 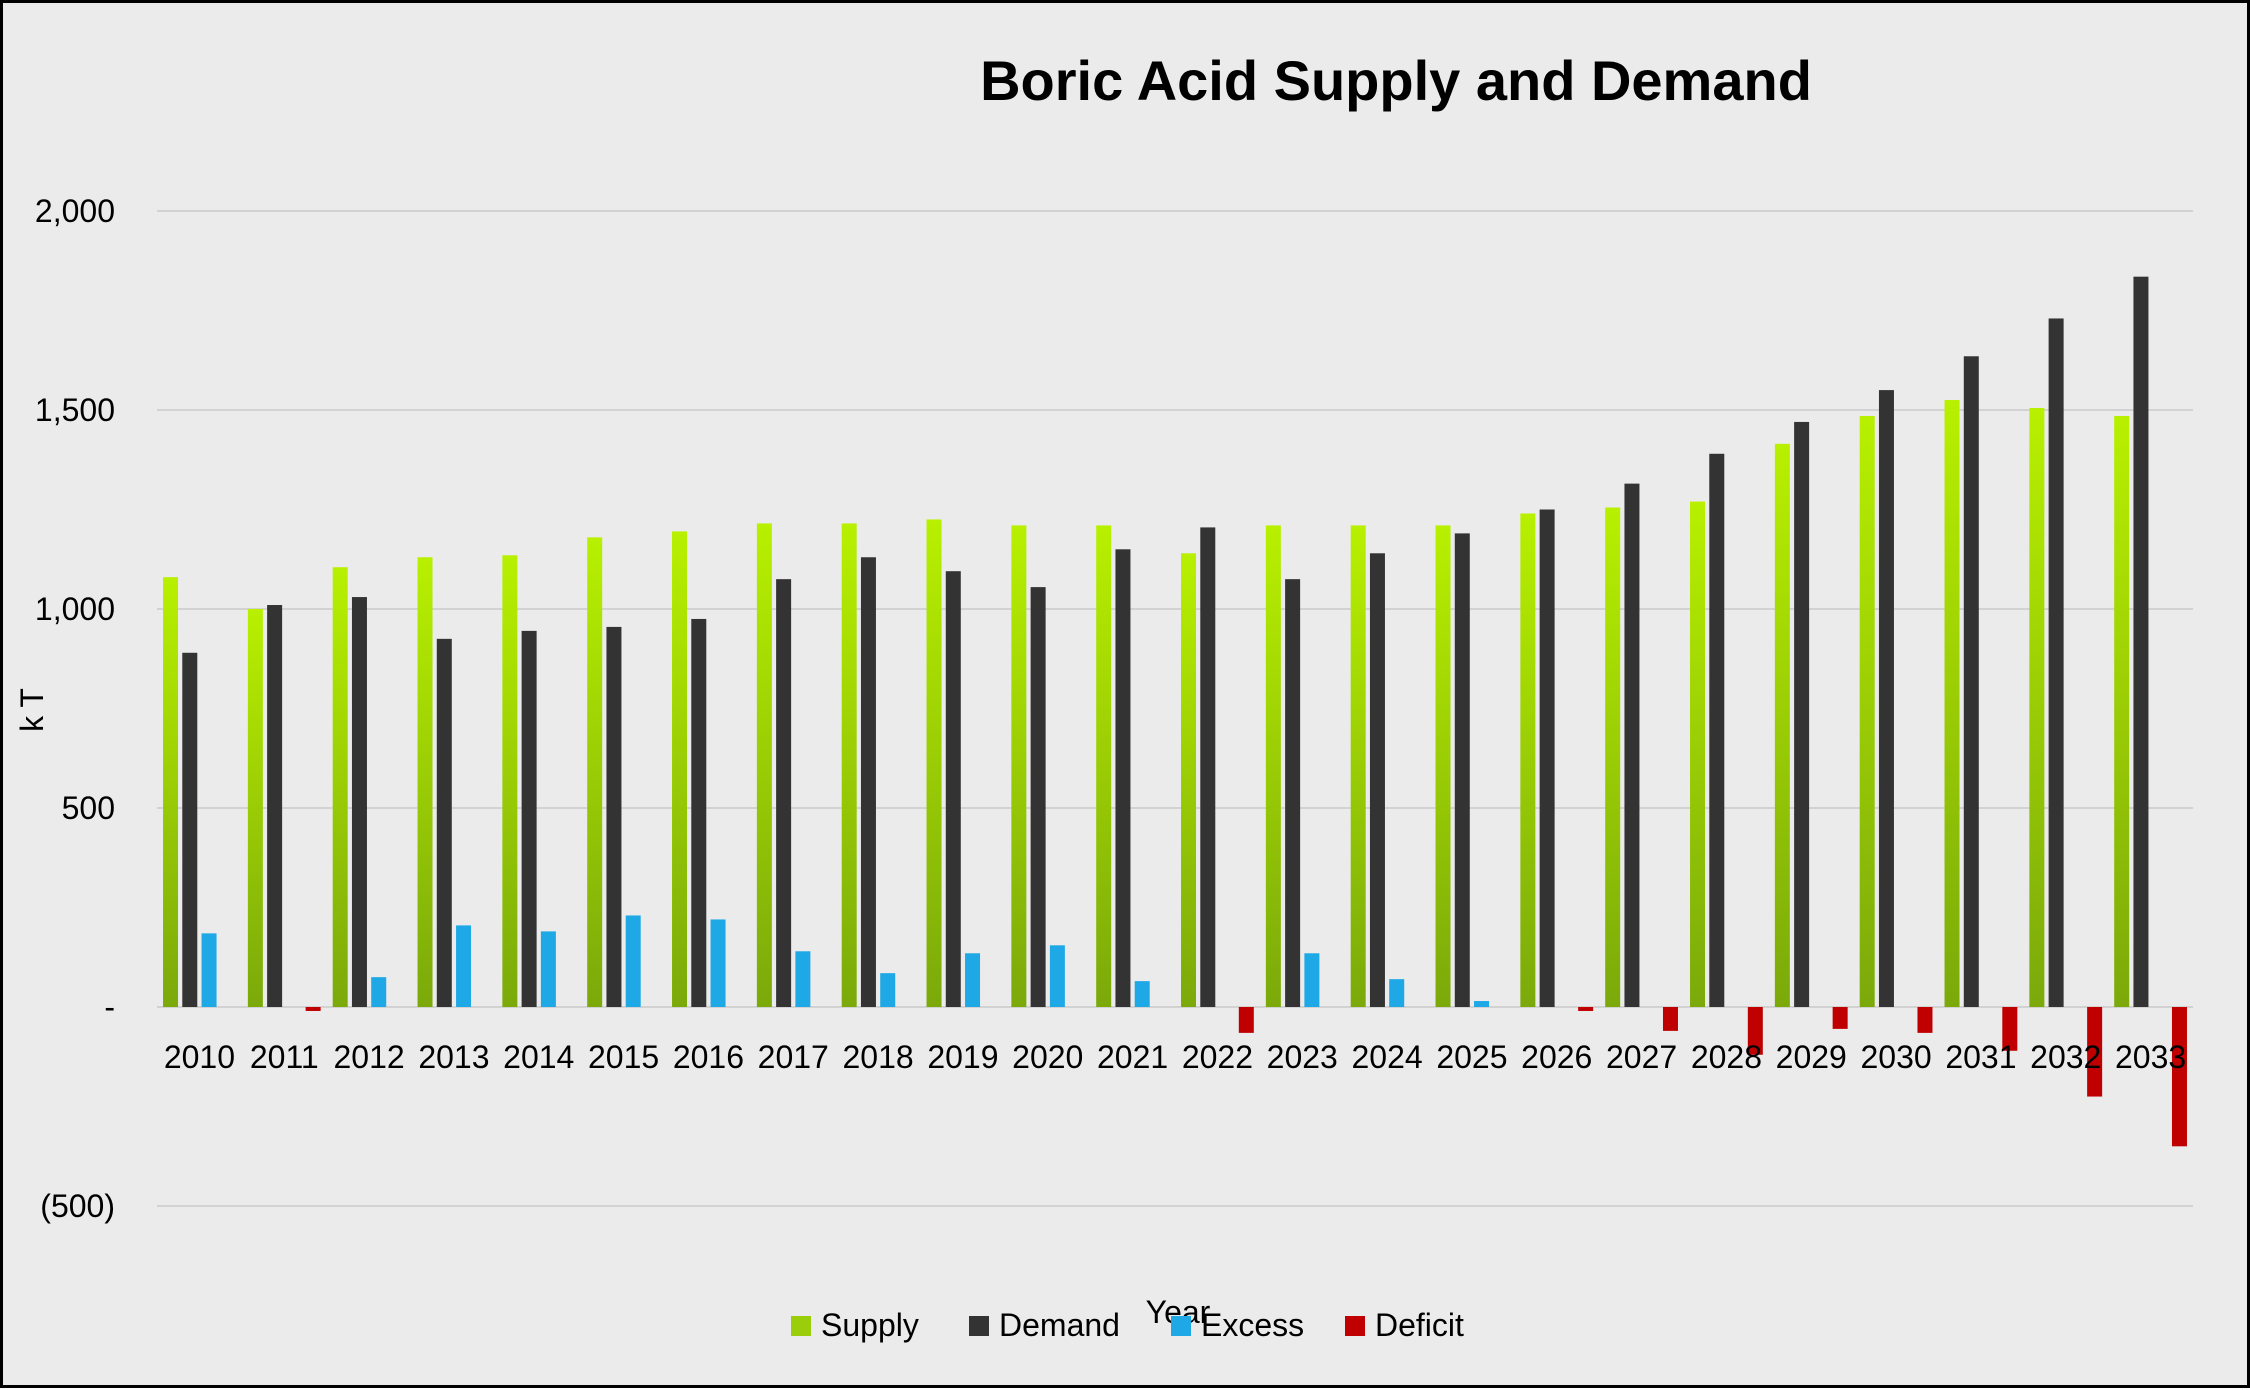 What do you see at coordinates (1443, 766) in the screenshot?
I see `bar-supply-2025` at bounding box center [1443, 766].